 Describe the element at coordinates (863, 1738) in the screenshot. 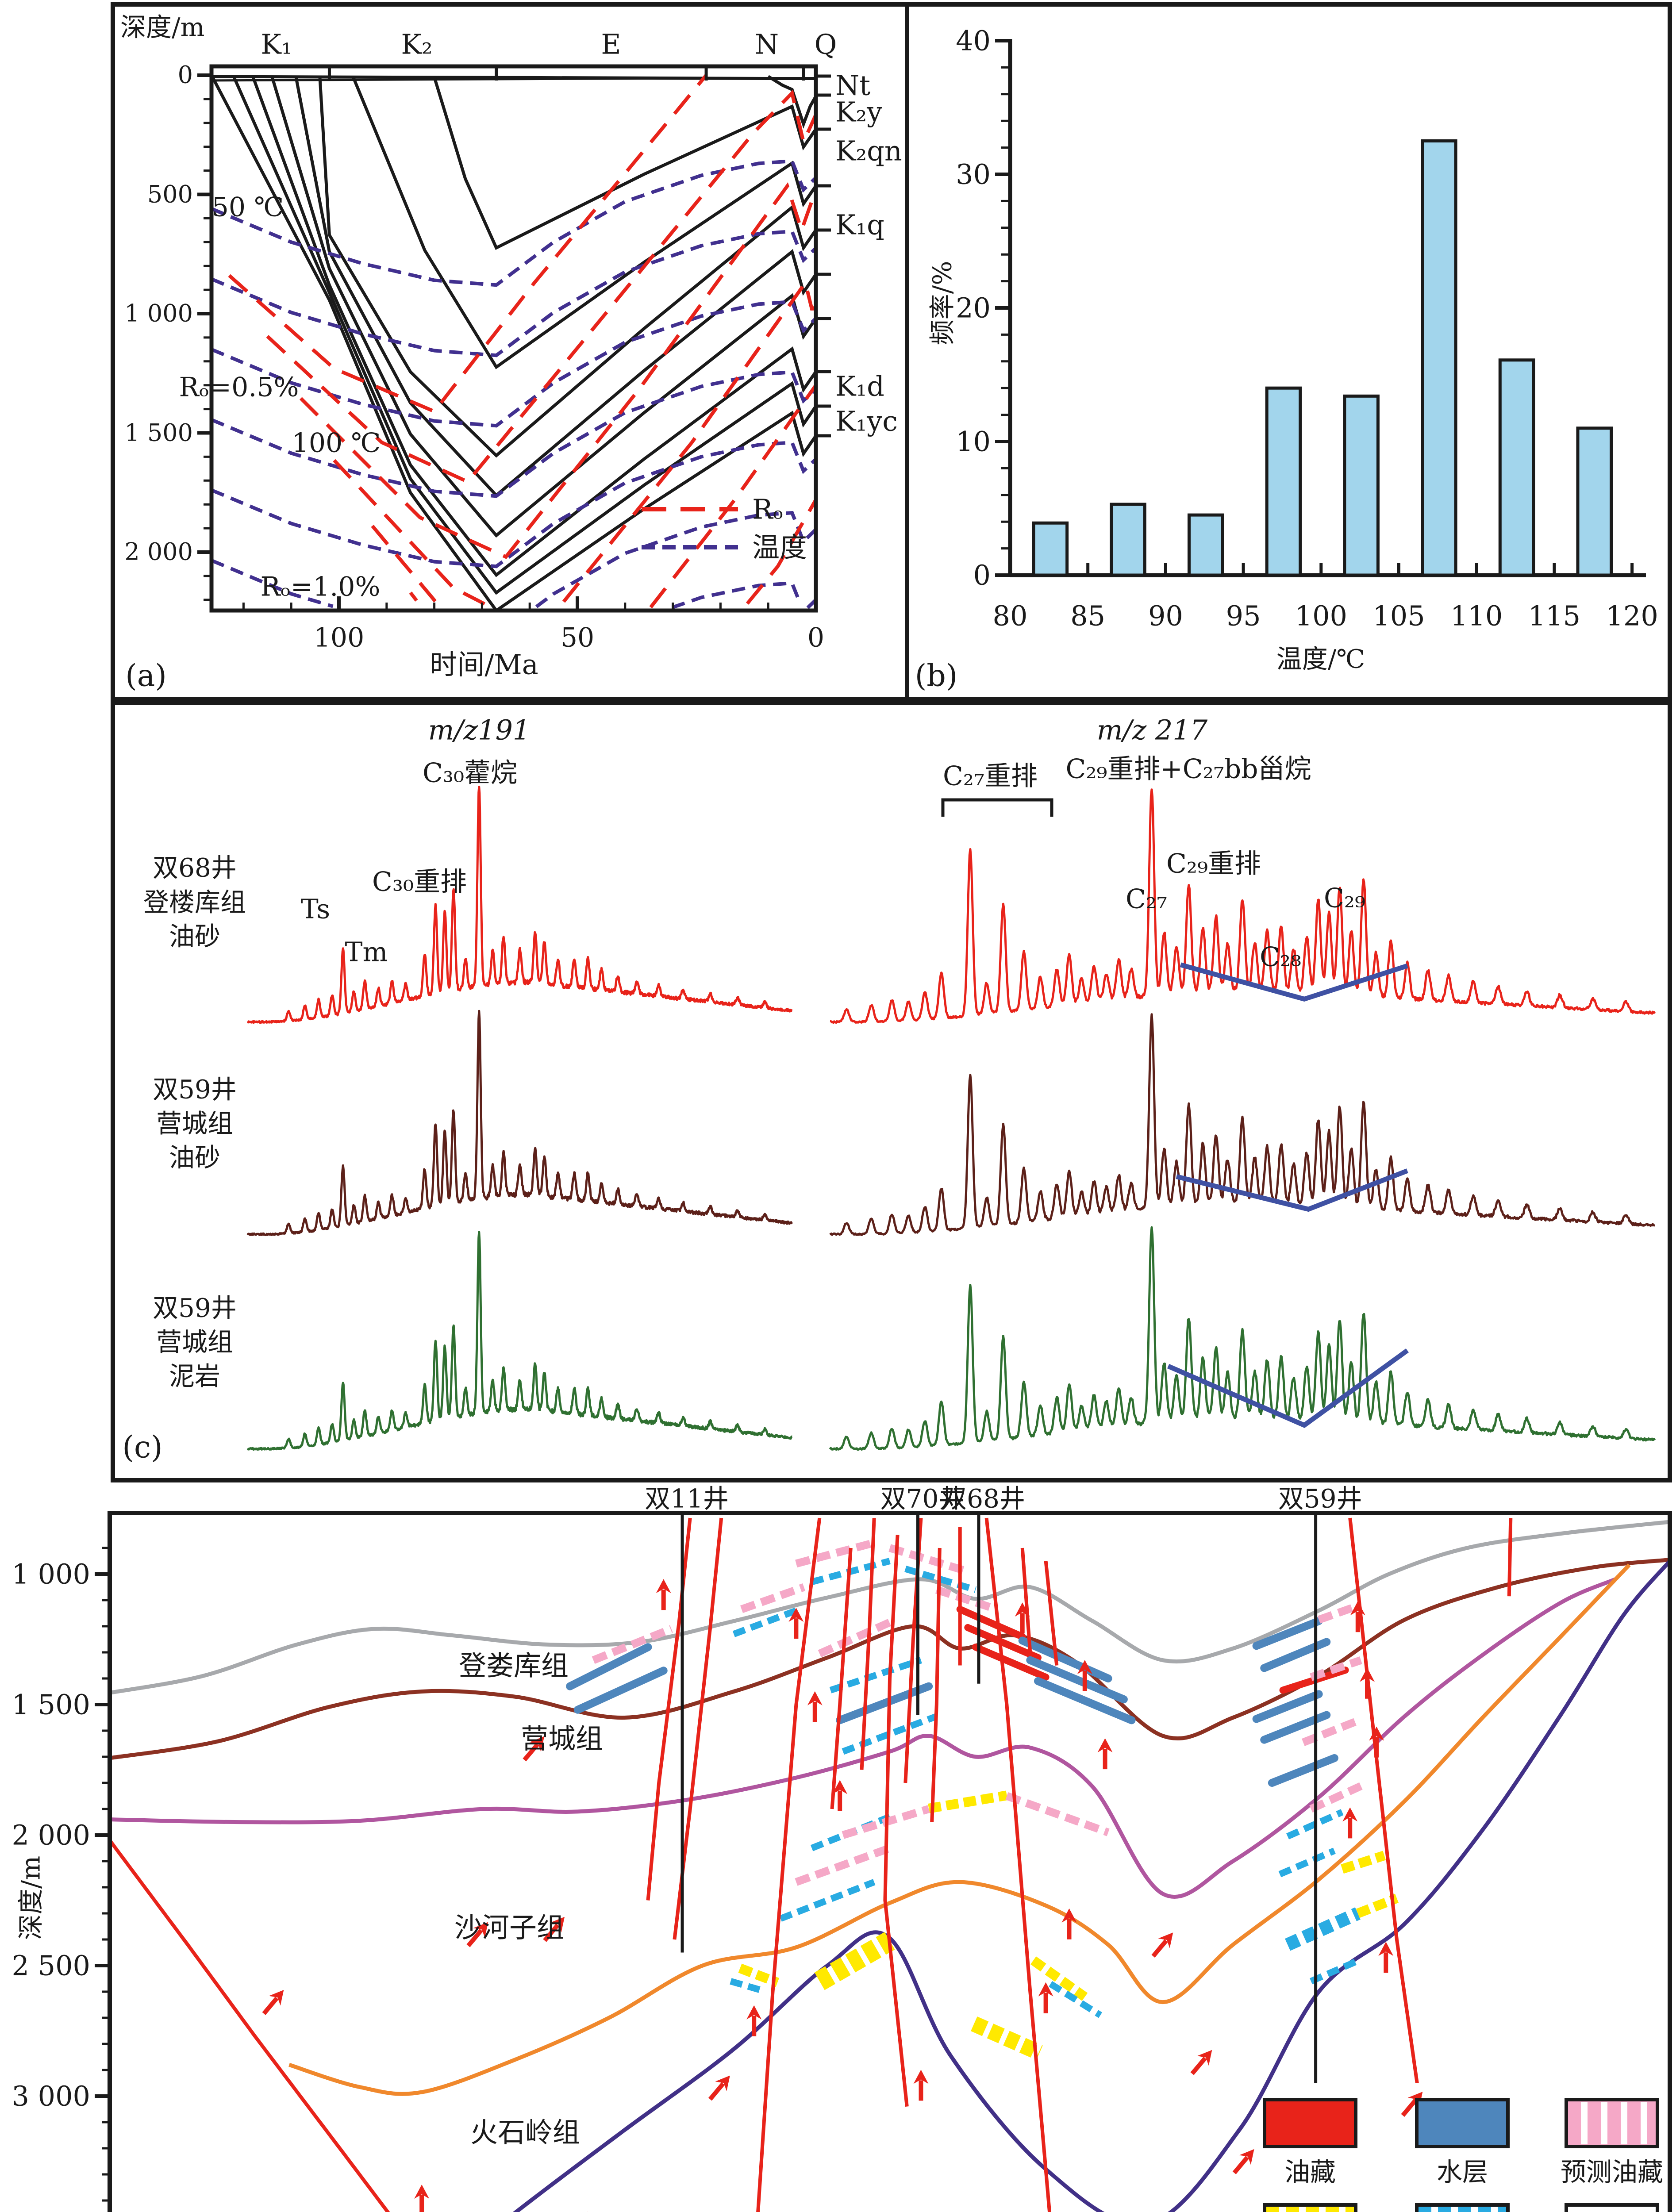

I see `horizon-magenta` at that location.